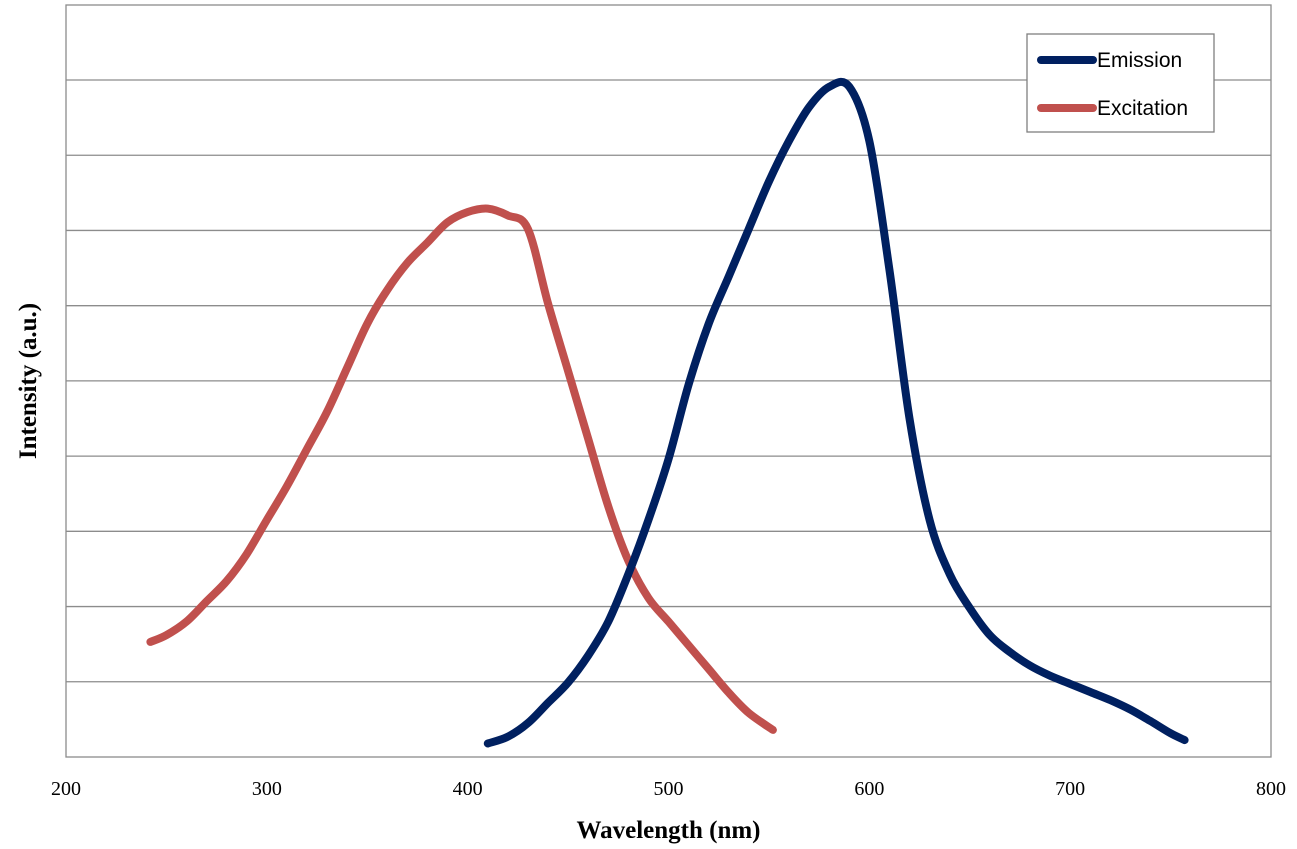 This screenshot has width=1297, height=849. What do you see at coordinates (1139, 60) in the screenshot?
I see `legend-label-emission: Emission` at bounding box center [1139, 60].